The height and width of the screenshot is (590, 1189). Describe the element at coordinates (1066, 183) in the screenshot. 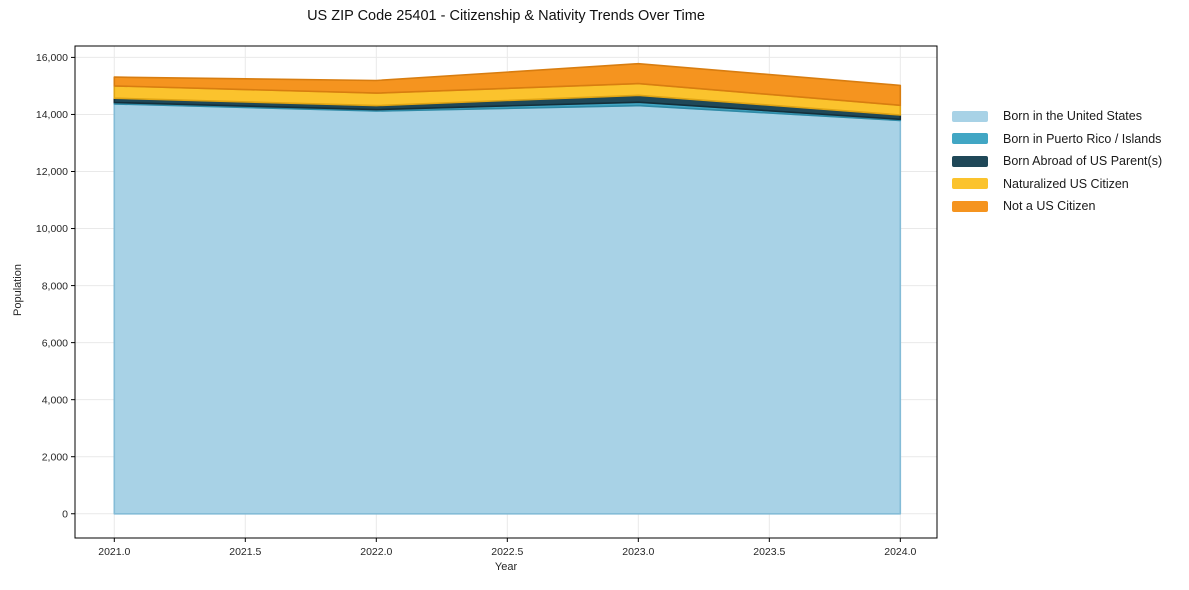

I see `legend-label: Naturalized US Citizen` at that location.